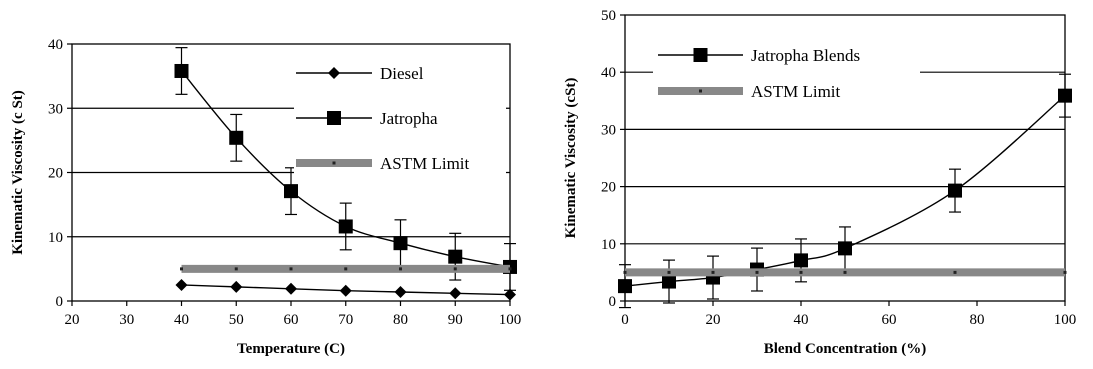  I want to click on left-chart-legend-item-diesel-label: Diesel, so click(402, 73).